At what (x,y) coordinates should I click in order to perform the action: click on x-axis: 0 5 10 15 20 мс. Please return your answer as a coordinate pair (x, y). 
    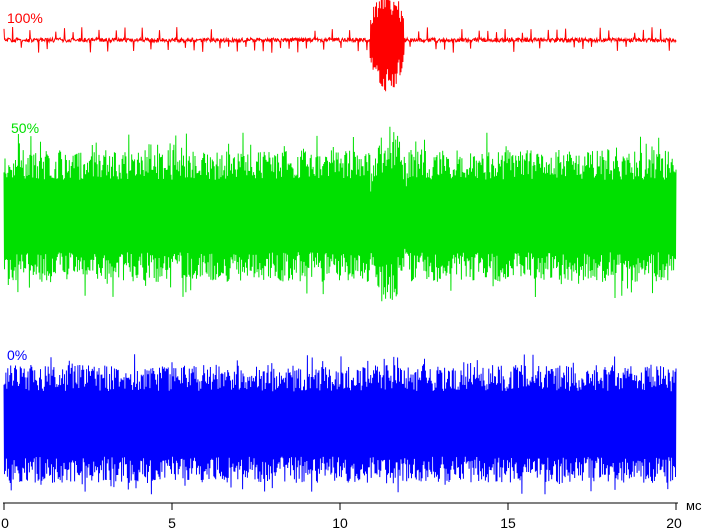
    Looking at the image, I should click on (351, 514).